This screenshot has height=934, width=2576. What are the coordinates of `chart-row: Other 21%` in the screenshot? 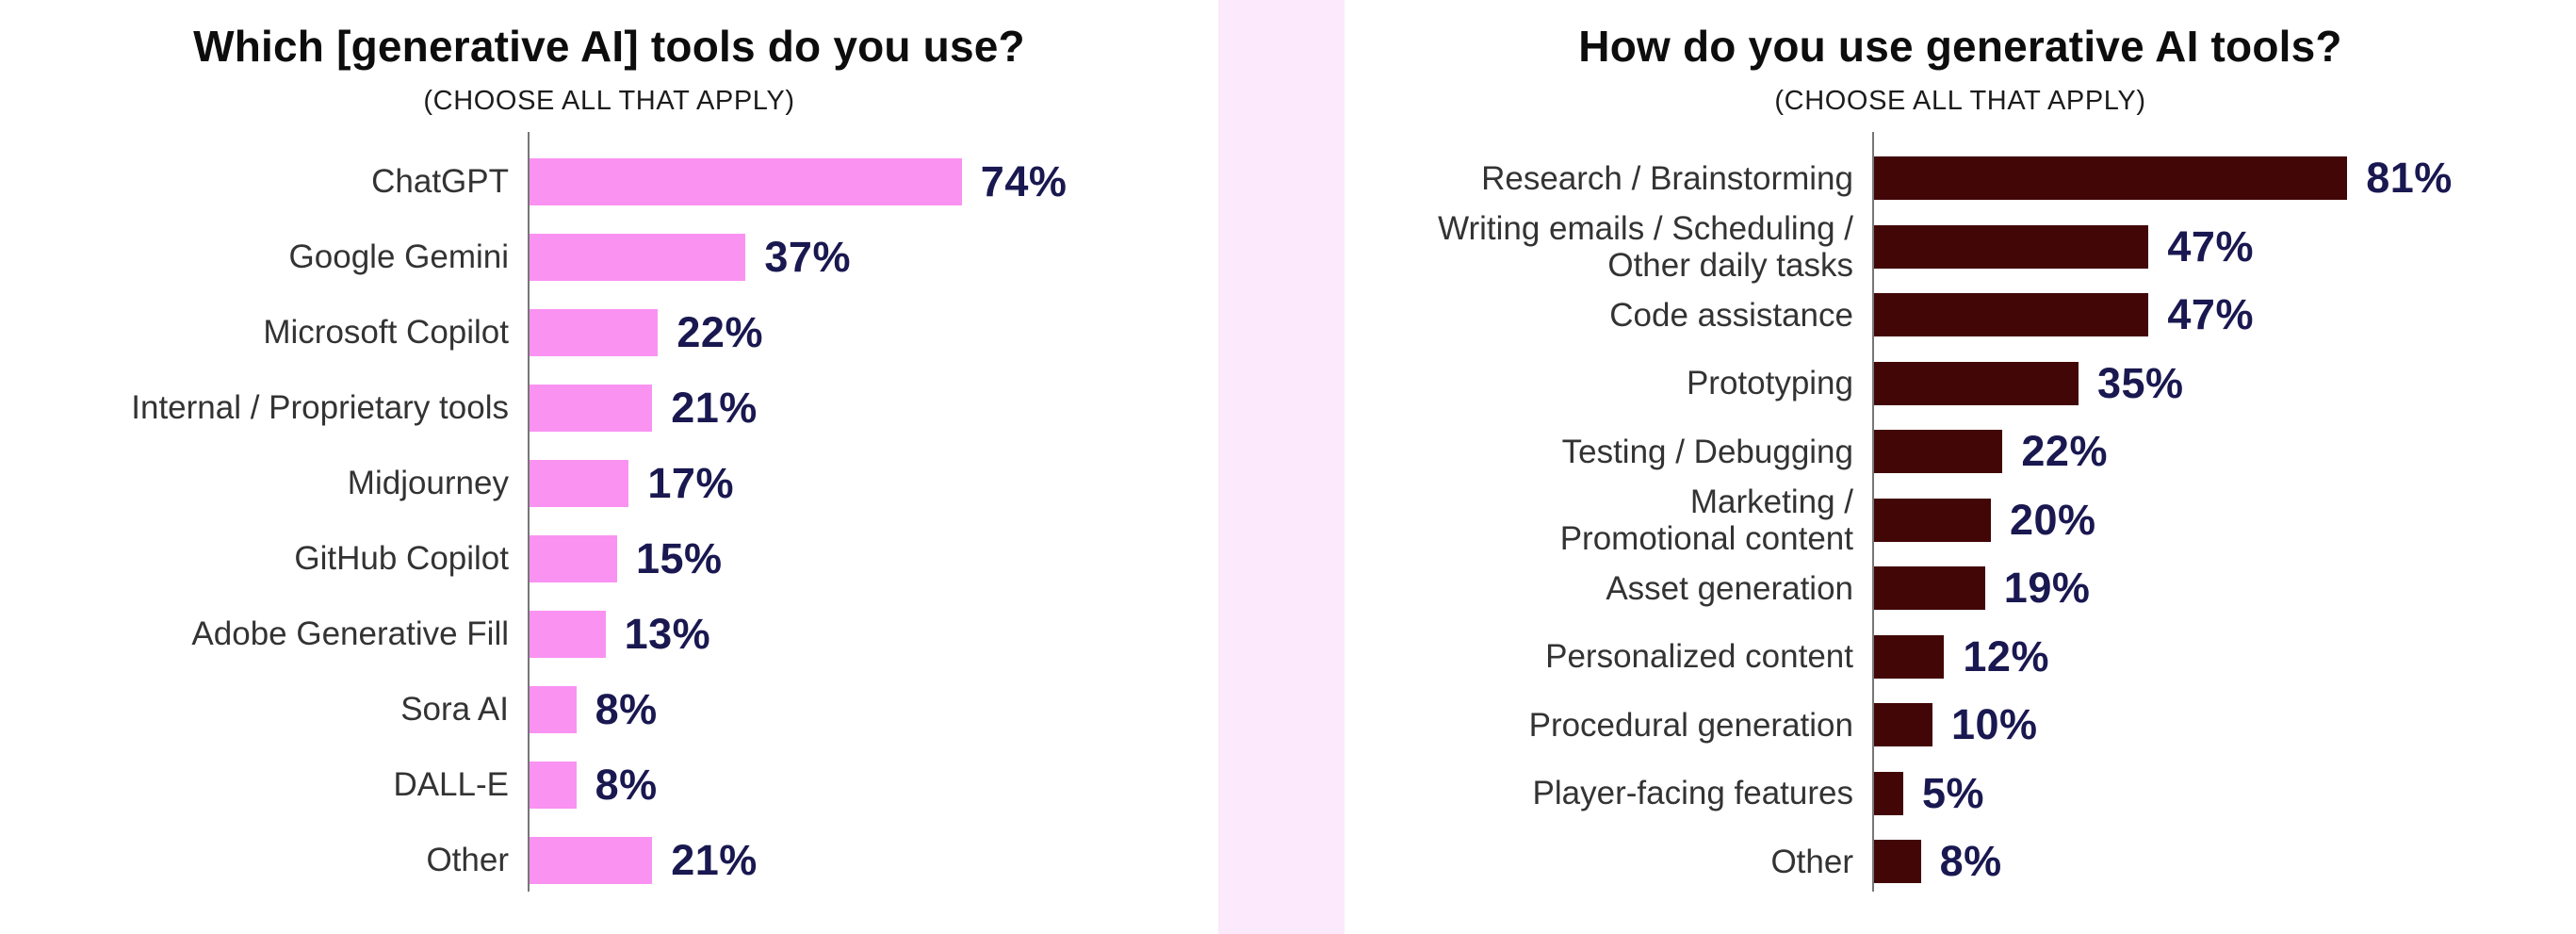 It's located at (609, 860).